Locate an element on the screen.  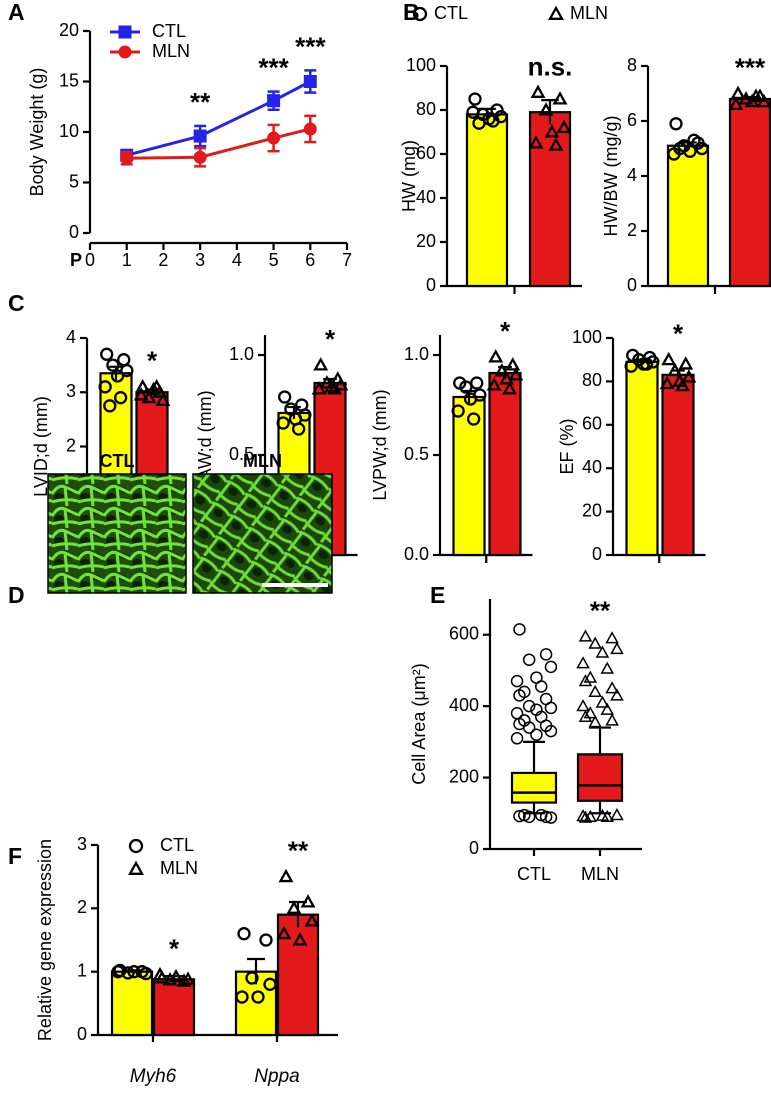
y-tick-label: 20 is located at coordinates (69, 30).